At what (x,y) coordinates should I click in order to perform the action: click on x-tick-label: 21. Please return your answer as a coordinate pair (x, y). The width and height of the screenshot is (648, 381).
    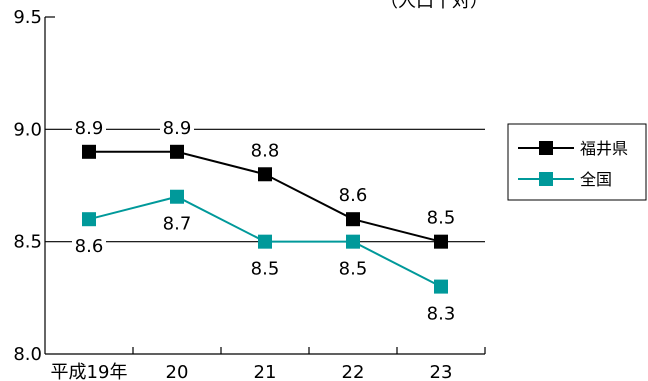
    Looking at the image, I should click on (265, 371).